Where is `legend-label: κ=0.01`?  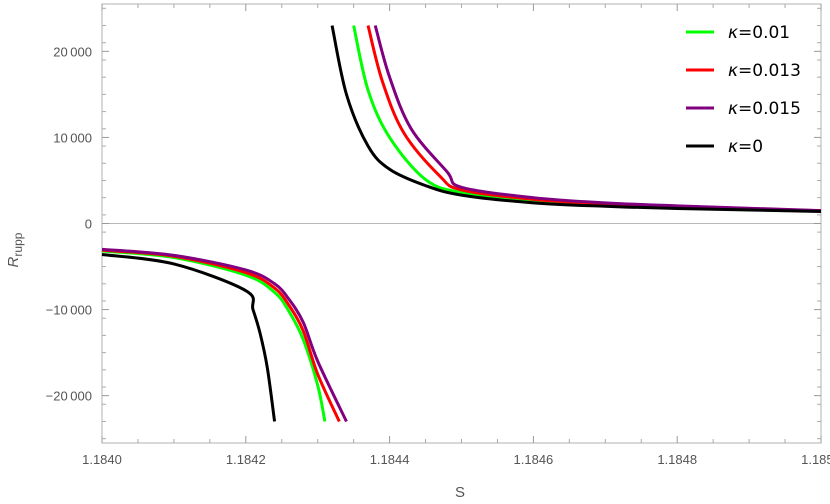 legend-label: κ=0.01 is located at coordinates (759, 33).